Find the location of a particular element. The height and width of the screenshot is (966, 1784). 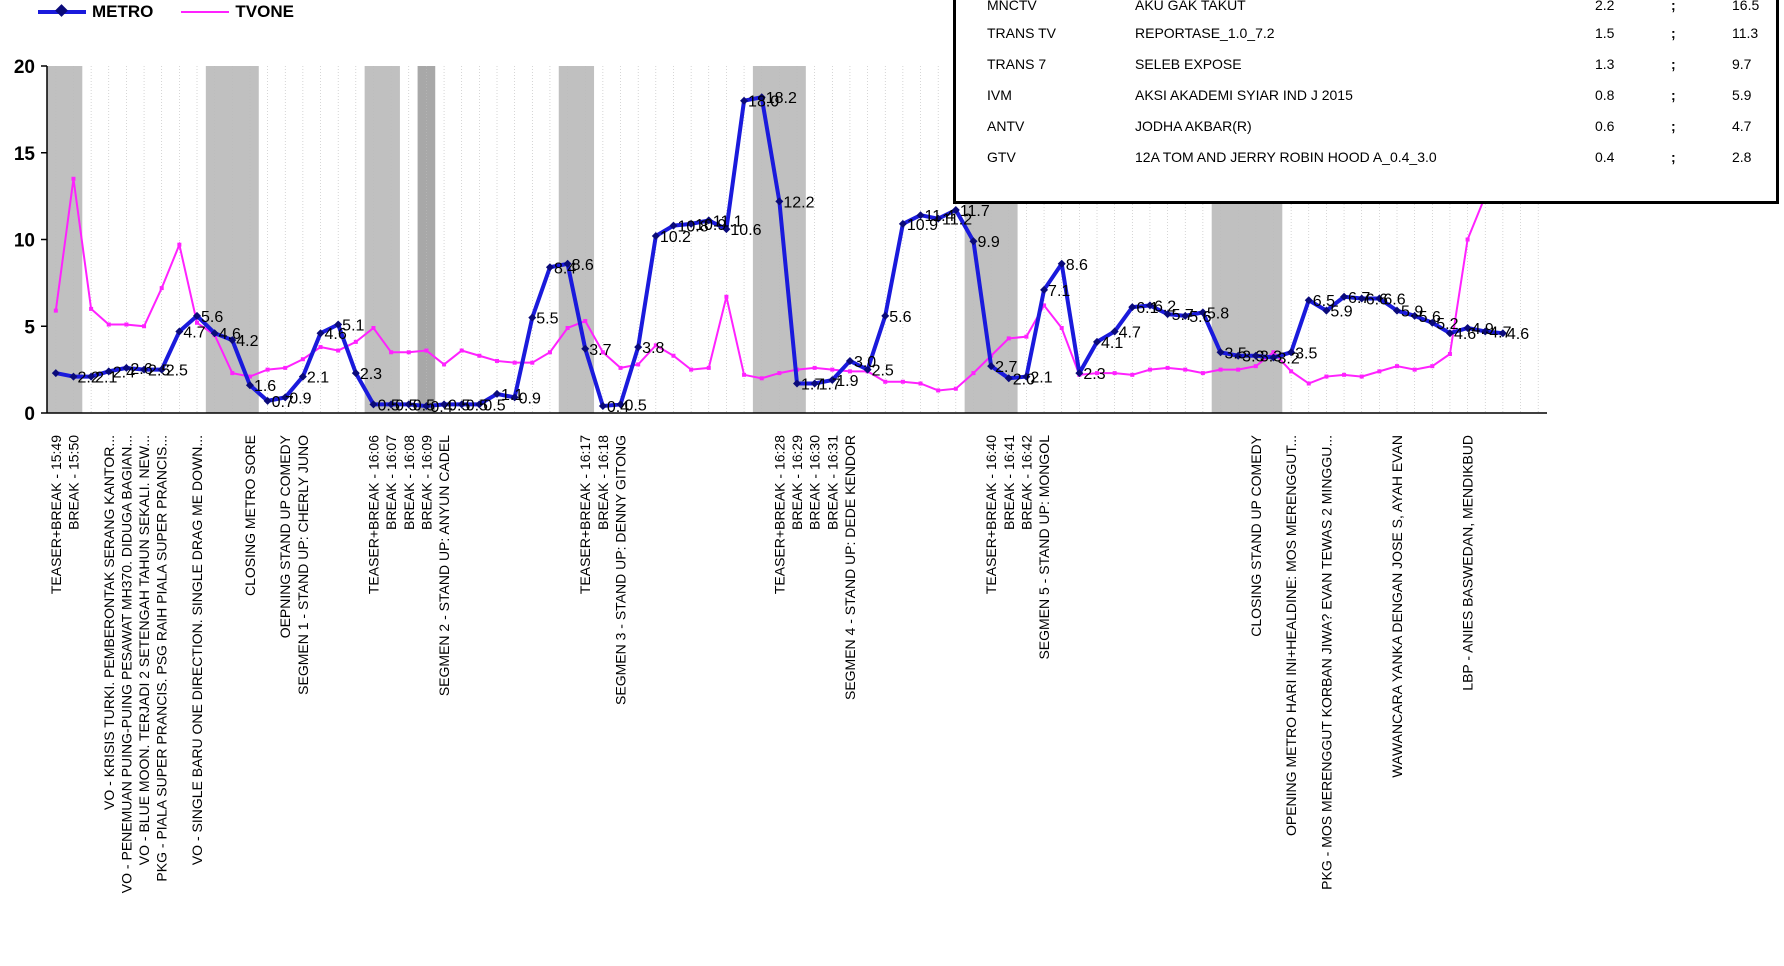

share-channel: IVM is located at coordinates (999, 95).